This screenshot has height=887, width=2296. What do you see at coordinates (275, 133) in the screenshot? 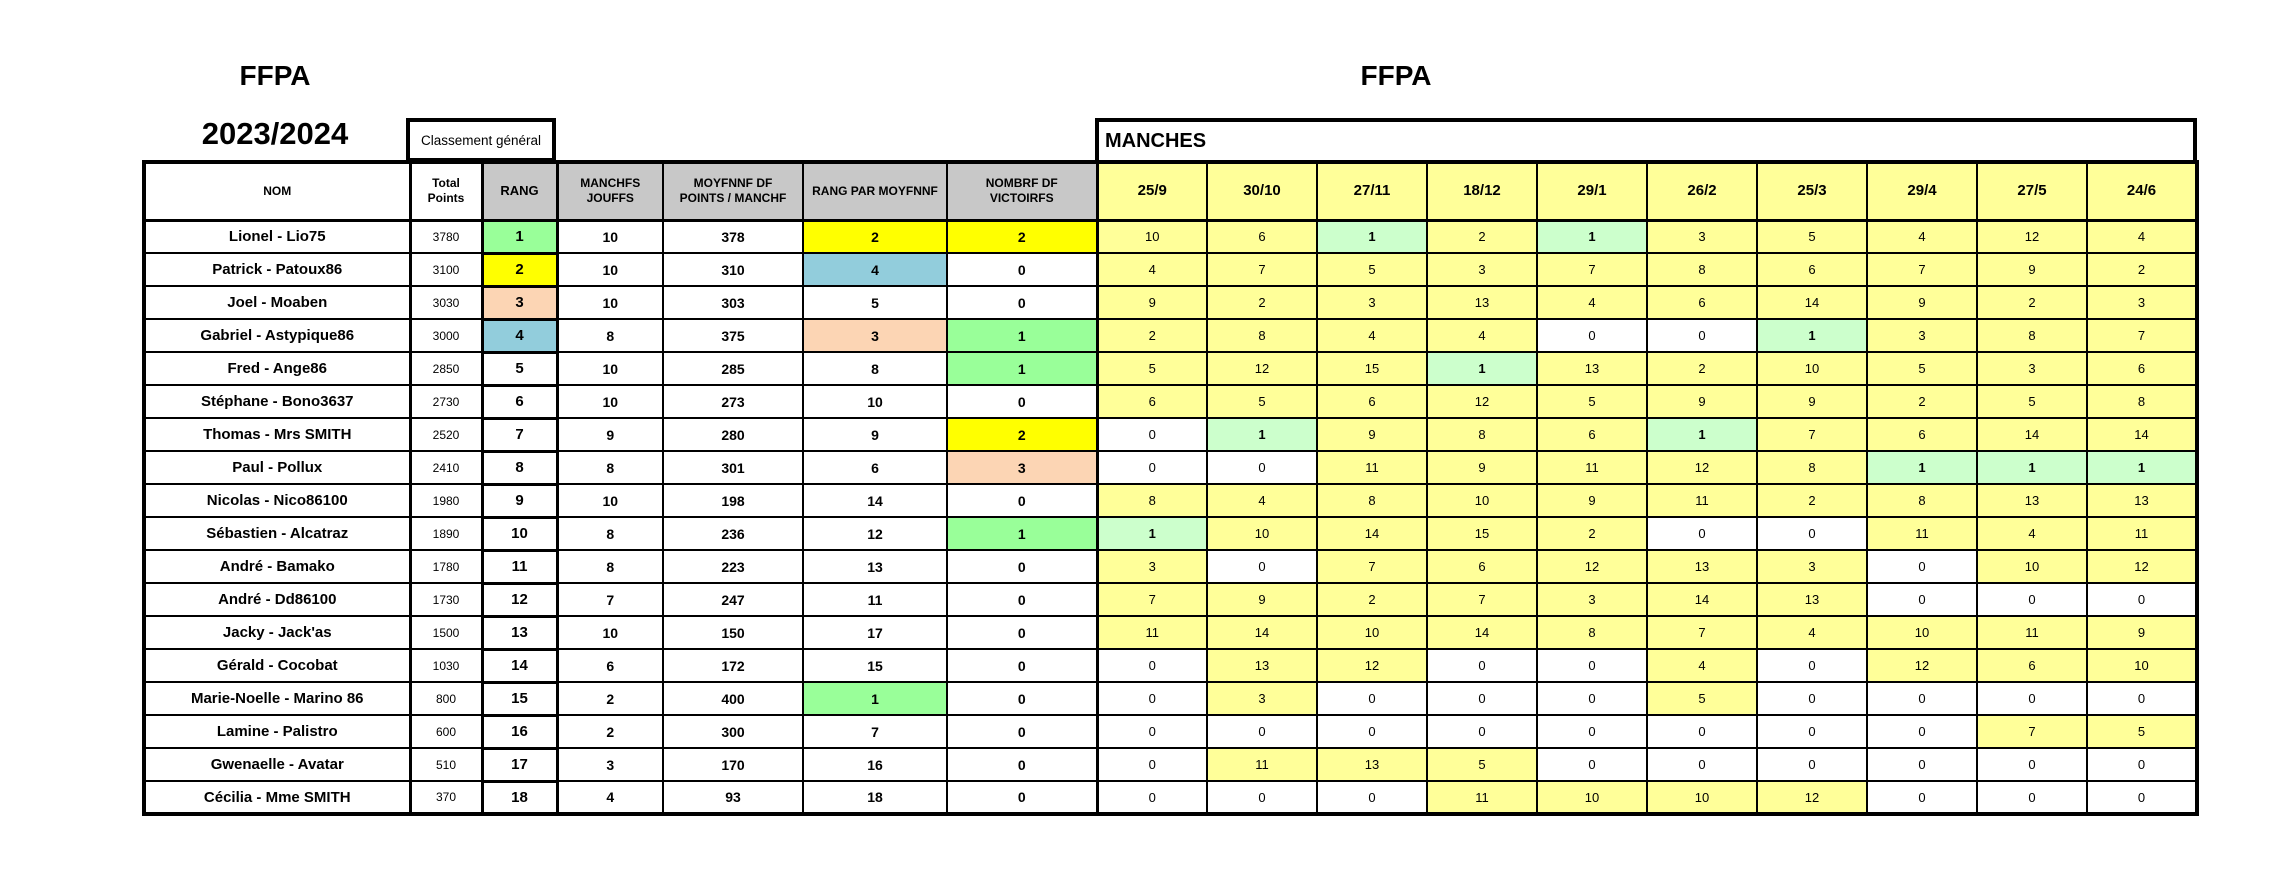
I see `season-title: 2023/2024` at bounding box center [275, 133].